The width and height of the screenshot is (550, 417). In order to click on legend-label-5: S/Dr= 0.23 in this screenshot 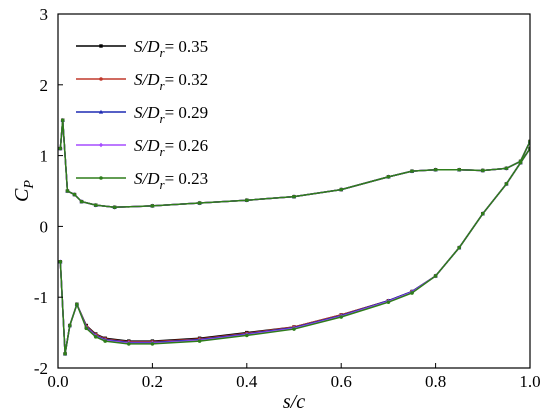, I will do `click(171, 180)`.